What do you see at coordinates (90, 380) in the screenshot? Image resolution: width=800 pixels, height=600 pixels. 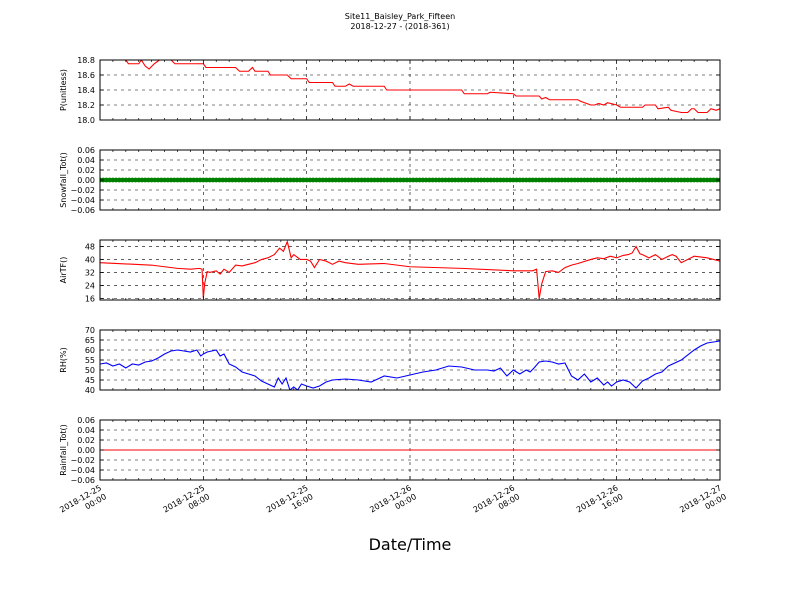 I see `y-tick-label: 45` at bounding box center [90, 380].